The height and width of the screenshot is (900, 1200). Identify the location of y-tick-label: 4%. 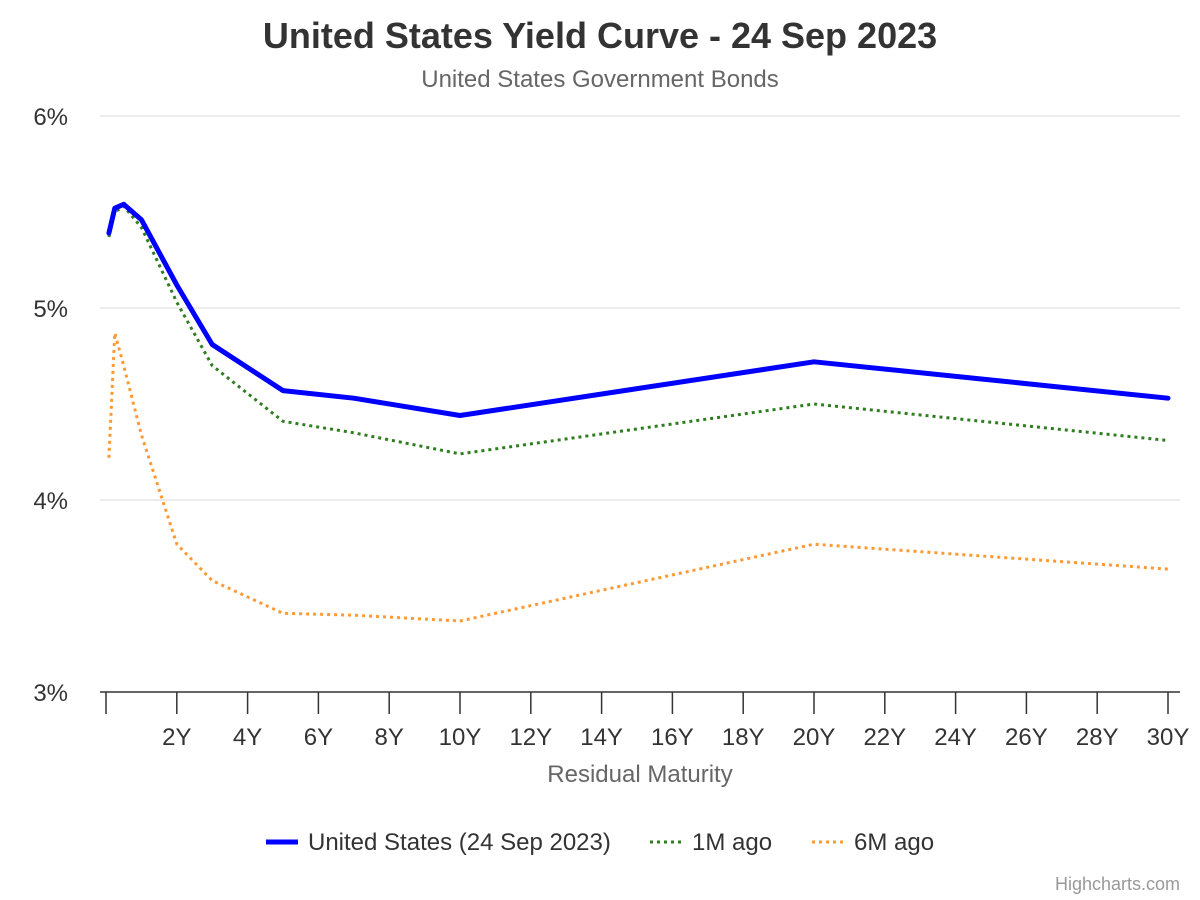
(50, 501).